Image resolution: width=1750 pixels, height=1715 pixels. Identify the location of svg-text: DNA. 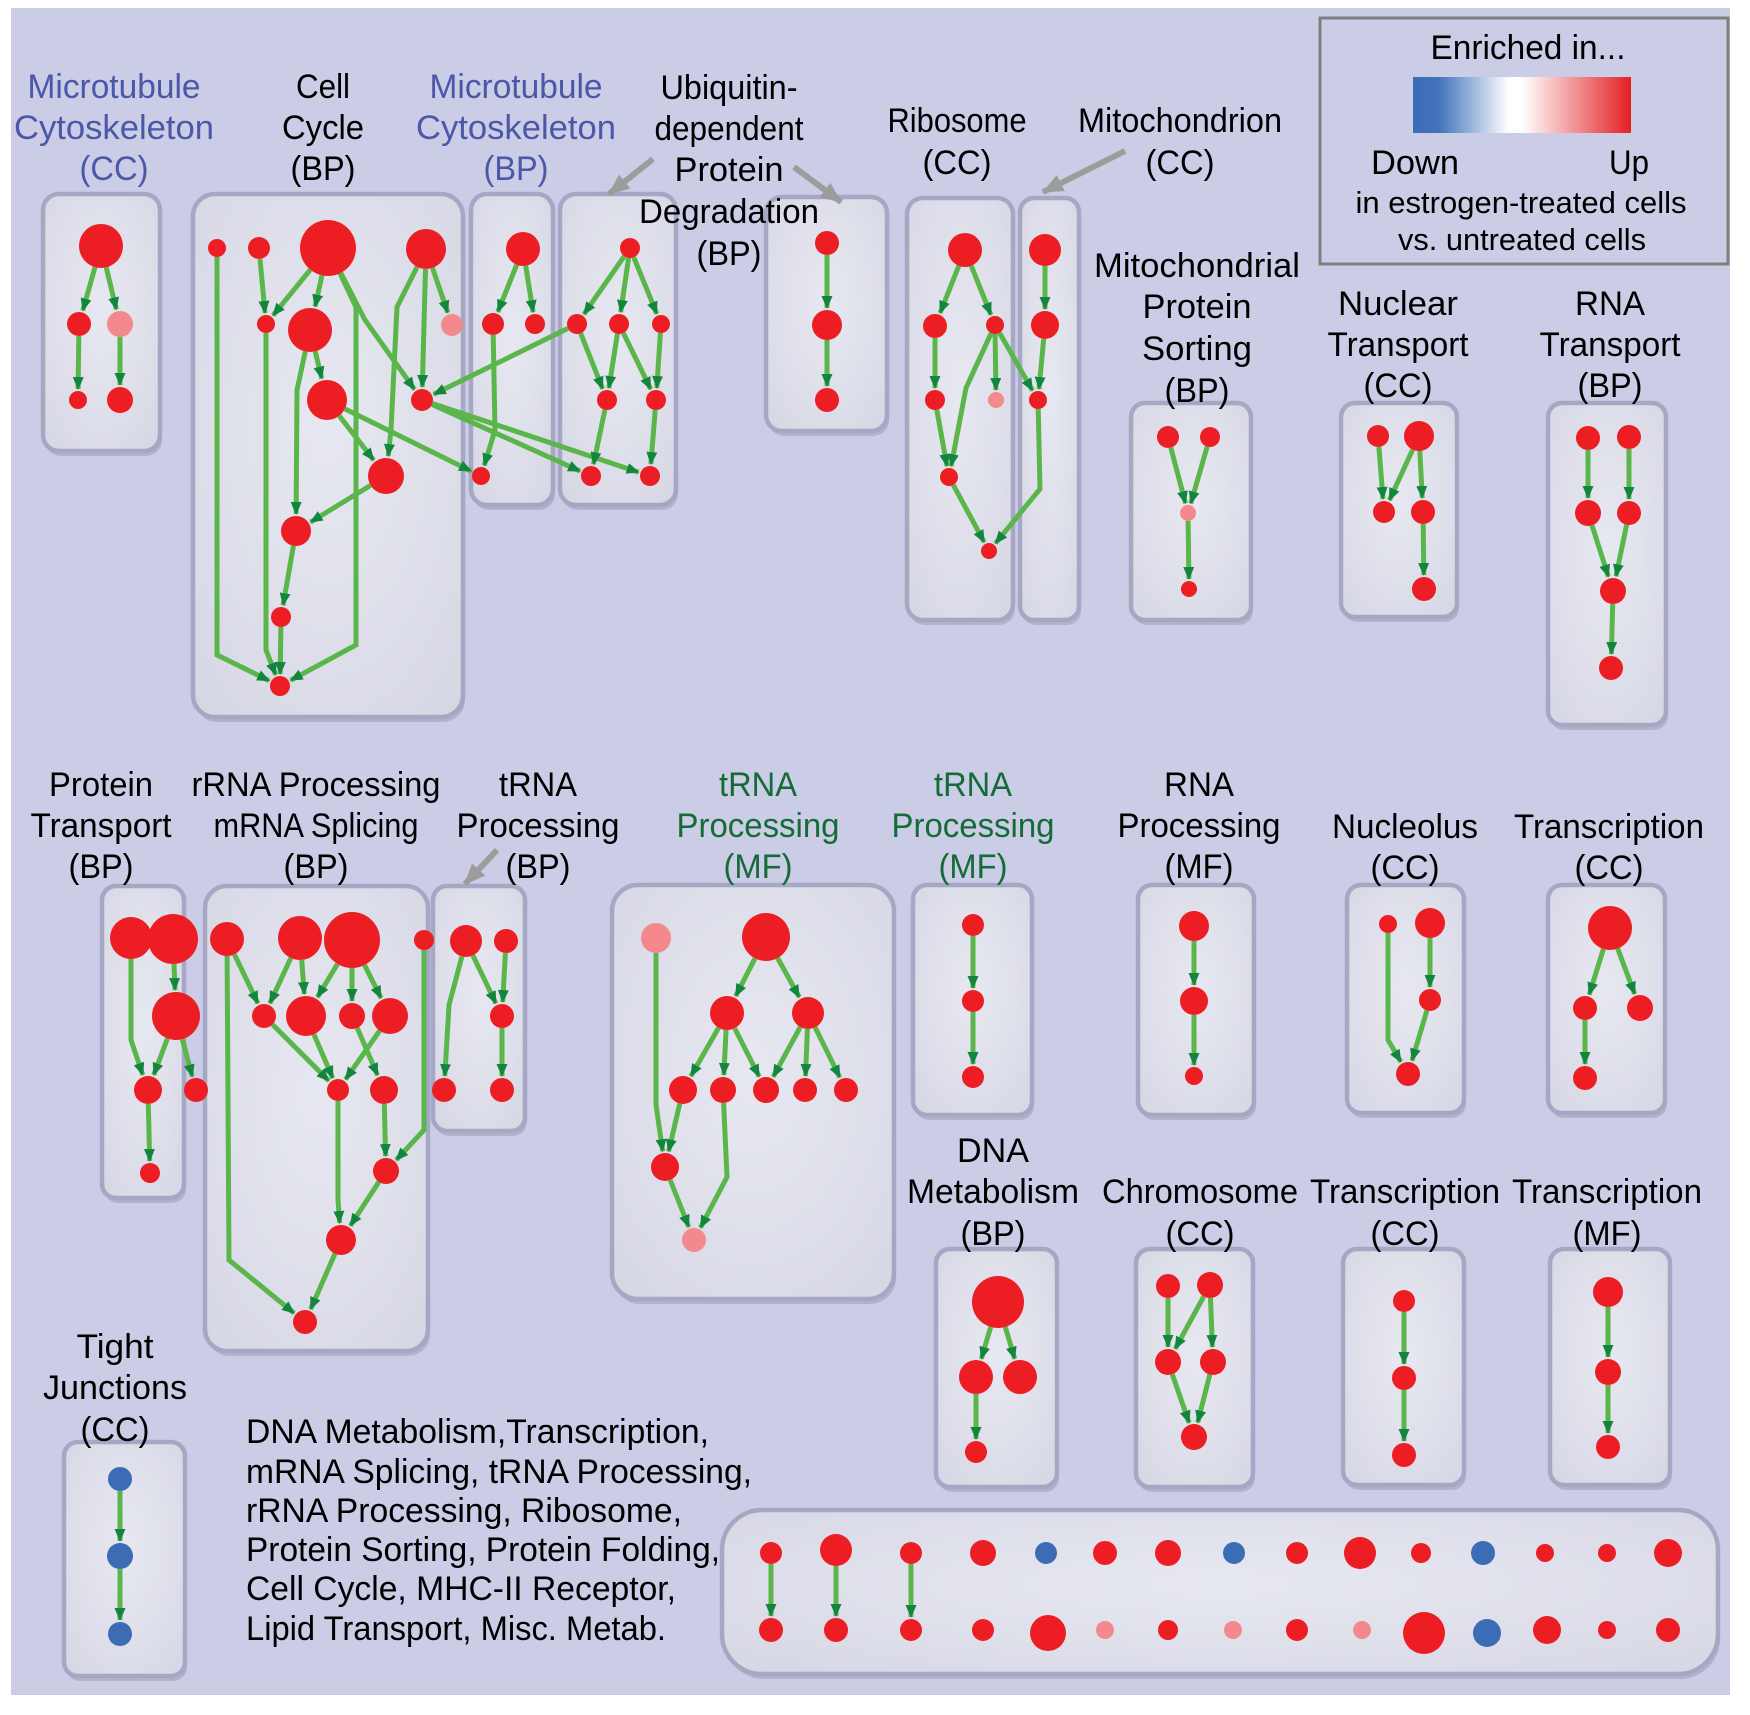
(993, 1151).